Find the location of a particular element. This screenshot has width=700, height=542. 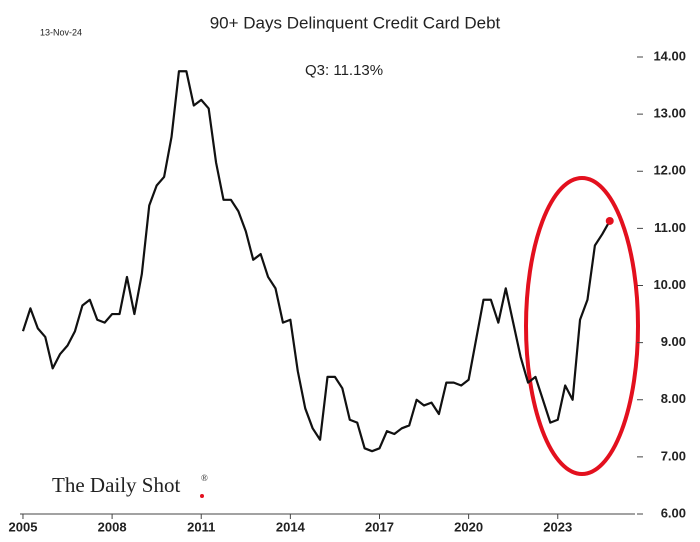

y-tick-label: 7.00 is located at coordinates (673, 455).